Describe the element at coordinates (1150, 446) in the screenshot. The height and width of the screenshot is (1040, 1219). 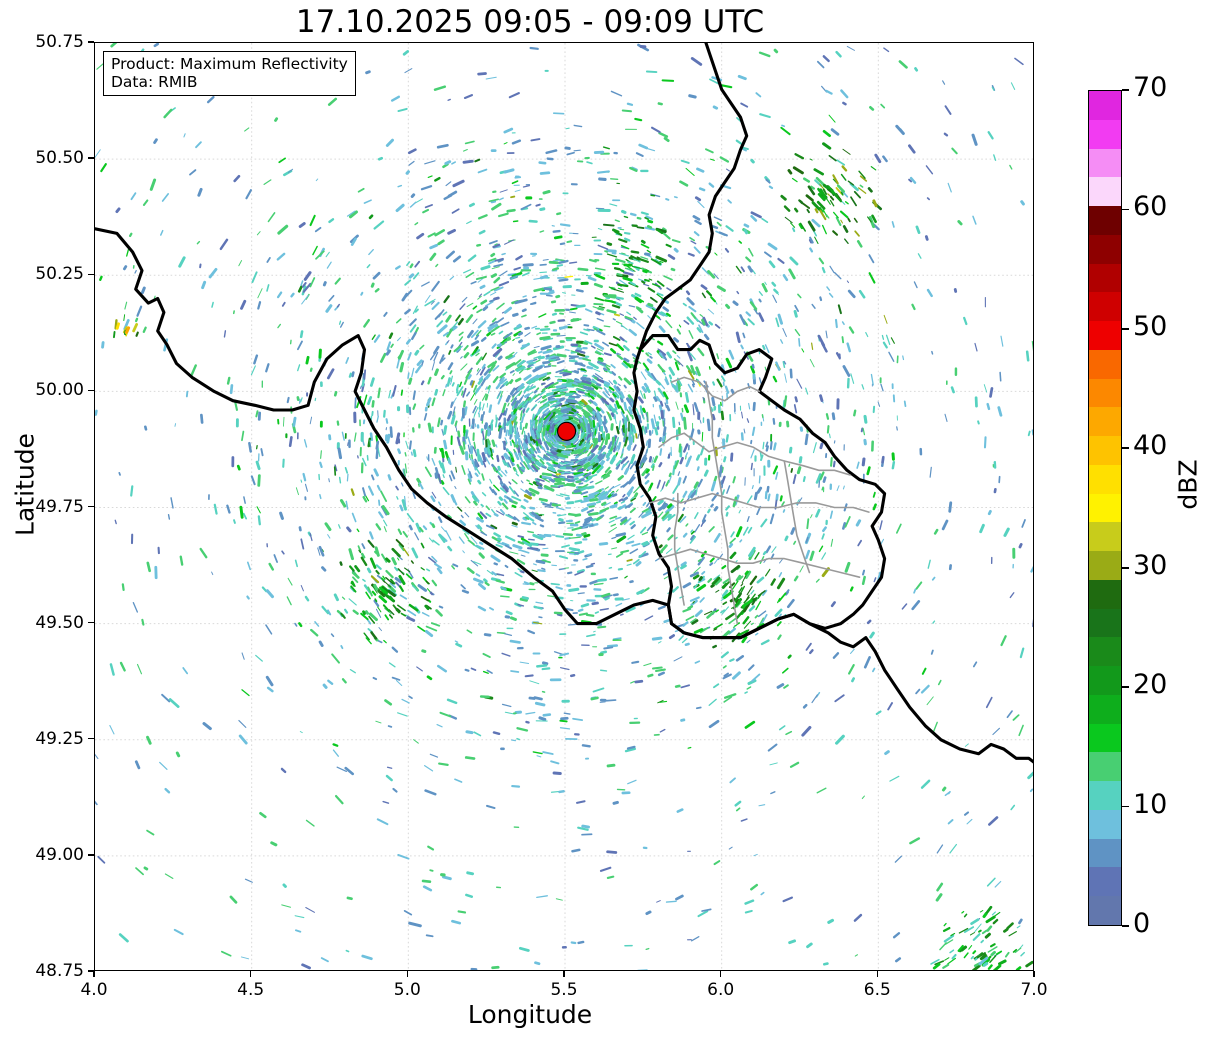
I see `colorbar-tick-label: 40` at that location.